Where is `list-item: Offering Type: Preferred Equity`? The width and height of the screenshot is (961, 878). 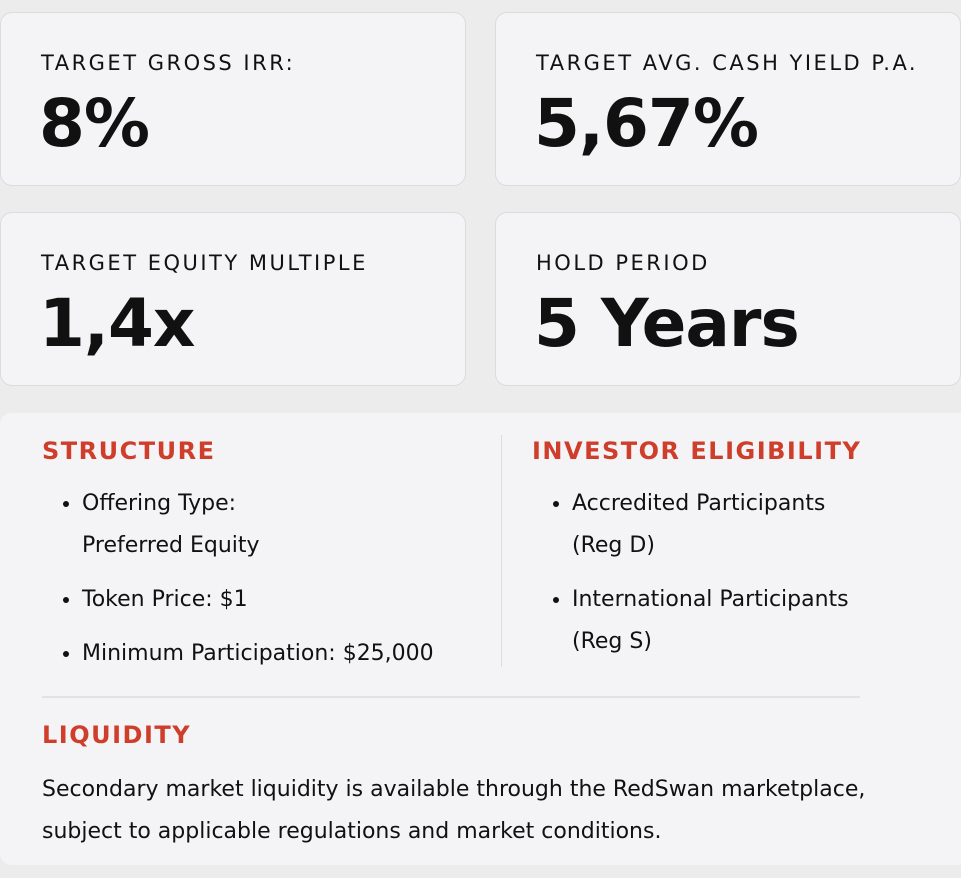 list-item: Offering Type: Preferred Equity is located at coordinates (302, 525).